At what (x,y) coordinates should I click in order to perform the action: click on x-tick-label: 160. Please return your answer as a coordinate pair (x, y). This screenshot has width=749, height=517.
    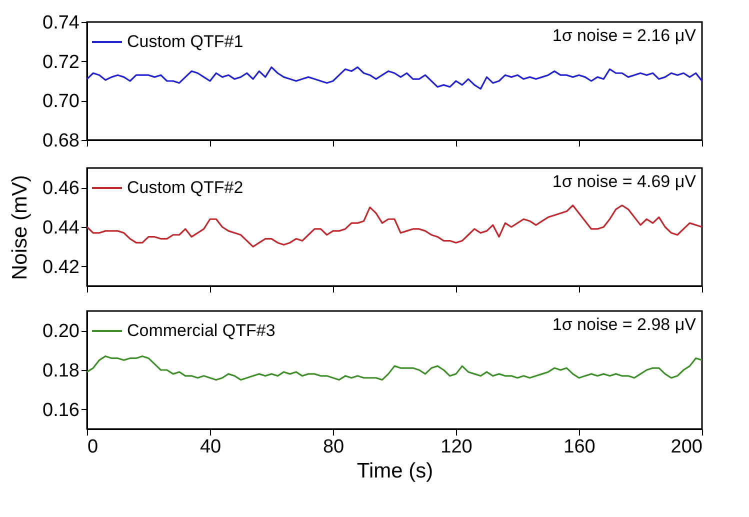
    Looking at the image, I should click on (580, 447).